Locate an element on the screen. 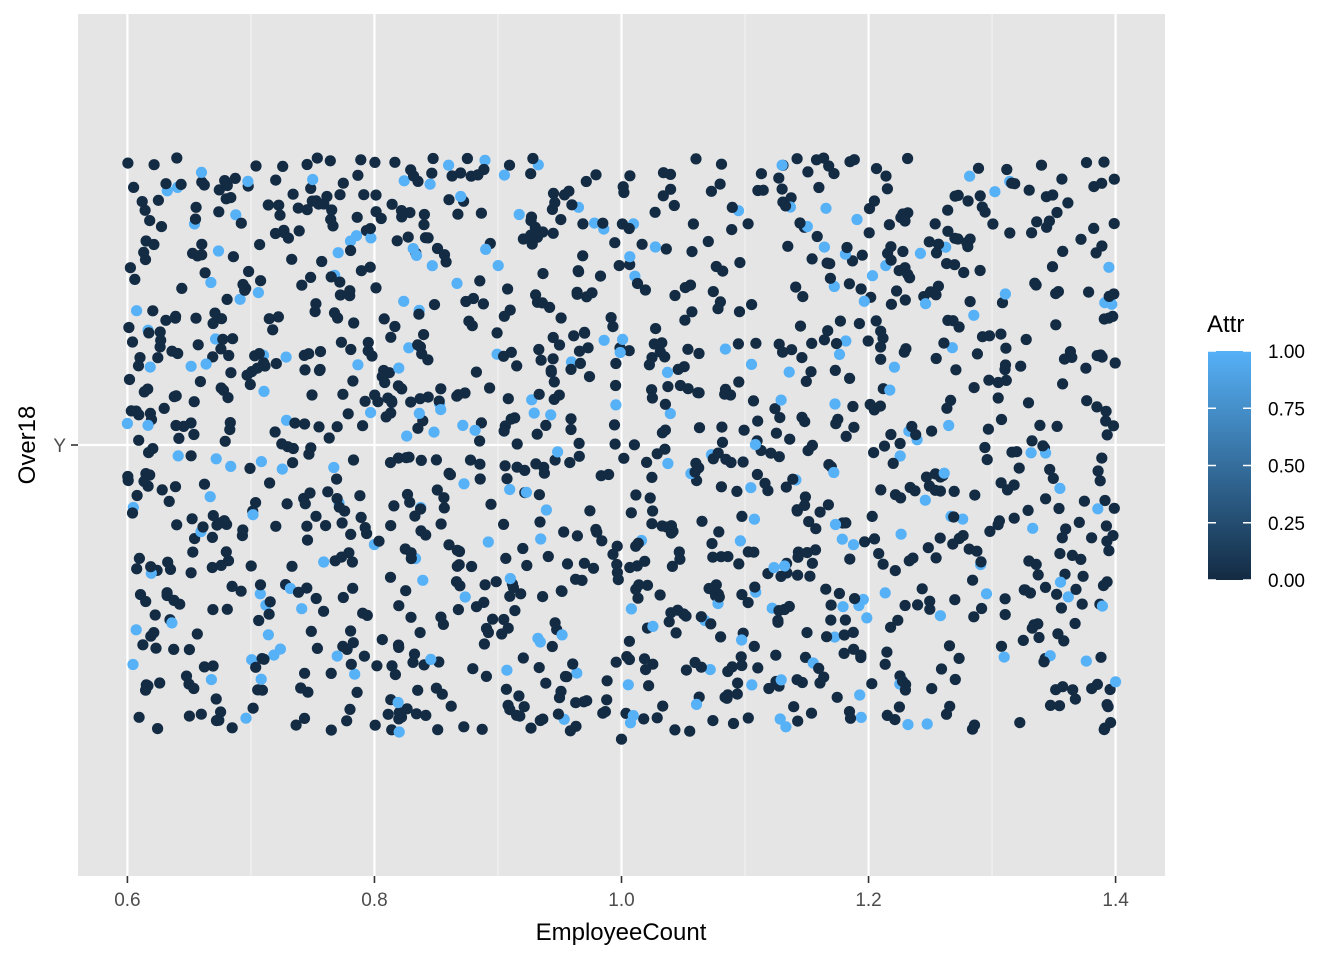 The image size is (1344, 960). x-axis: 0.6 0.8 1.0 1.2 1.4 is located at coordinates (621, 893).